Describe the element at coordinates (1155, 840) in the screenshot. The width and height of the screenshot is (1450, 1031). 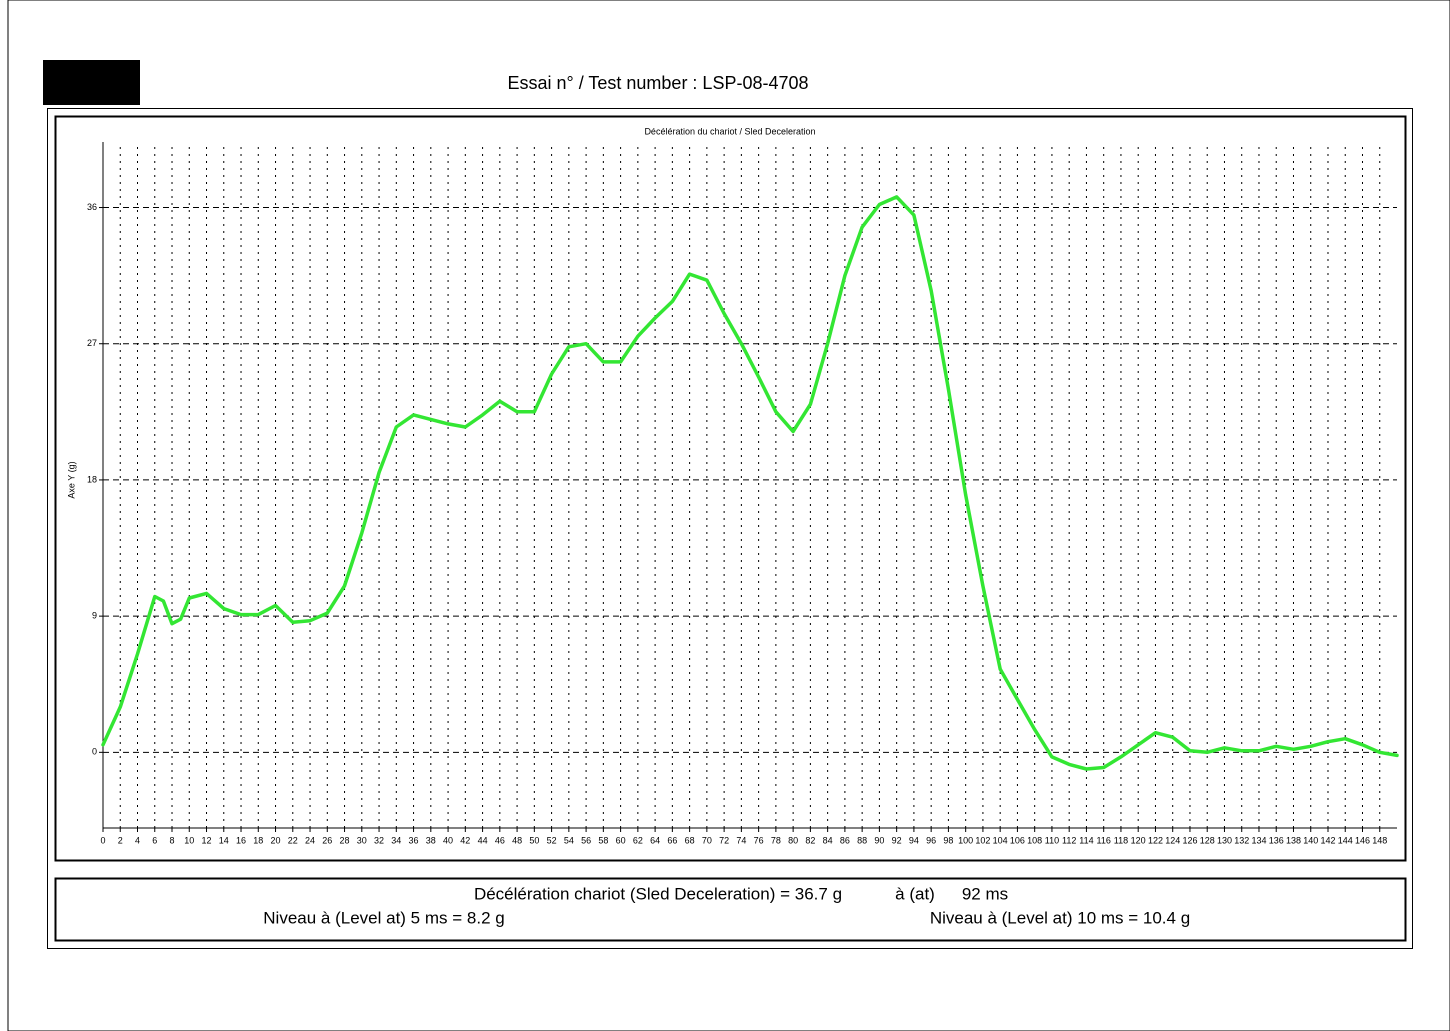
I see `x-tick-label: 122` at that location.